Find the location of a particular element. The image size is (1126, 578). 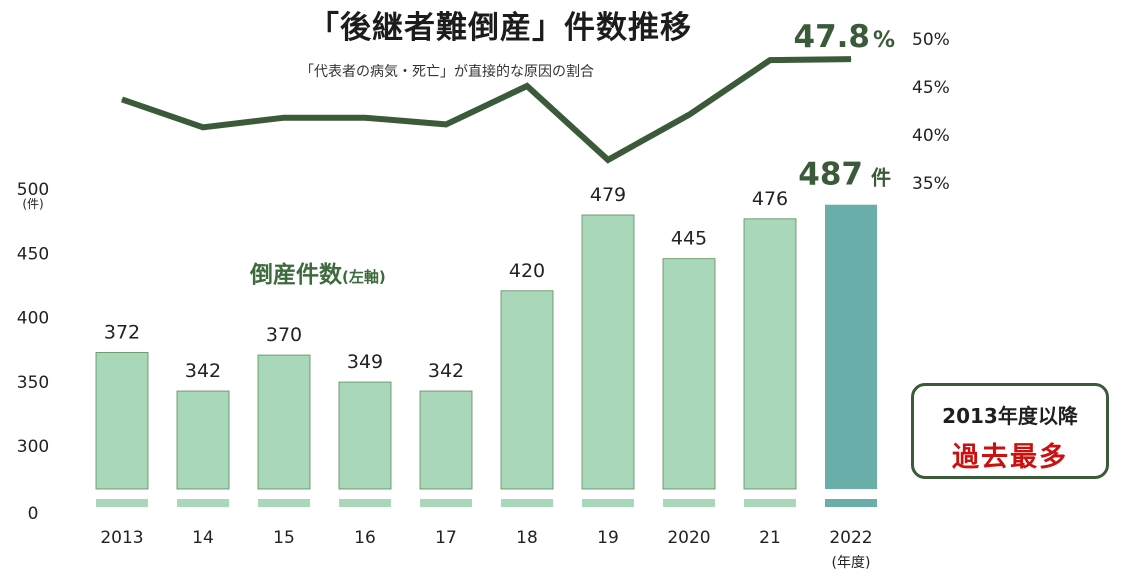

x-tick-label: 16 is located at coordinates (365, 538).